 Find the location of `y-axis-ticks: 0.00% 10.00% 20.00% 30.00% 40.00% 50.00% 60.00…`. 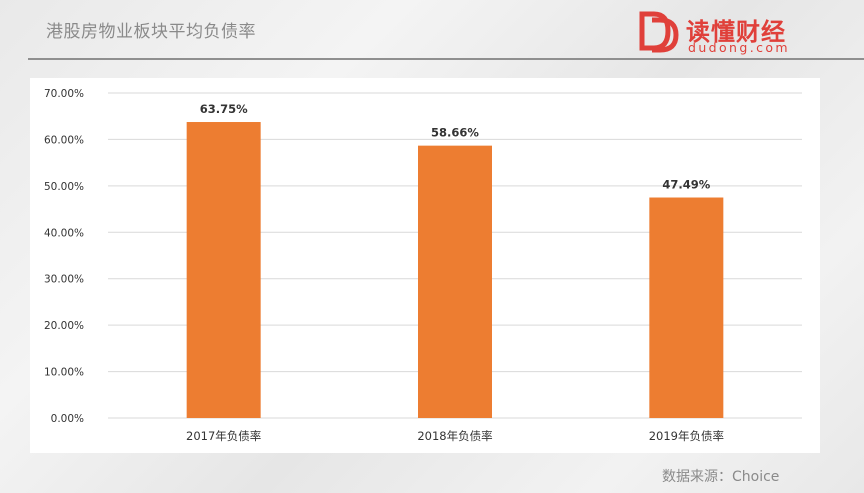

y-axis-ticks: 0.00% 10.00% 20.00% 30.00% 40.00% 50.00% 60.00… is located at coordinates (64, 256).